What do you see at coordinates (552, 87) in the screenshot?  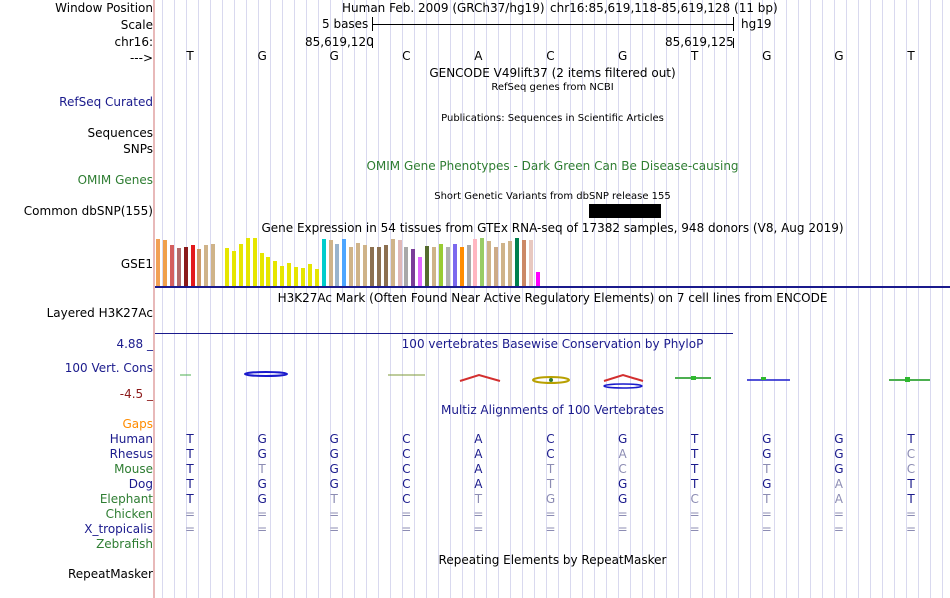 I see `refseq-track-title: RefSeq genes from NCBI` at bounding box center [552, 87].